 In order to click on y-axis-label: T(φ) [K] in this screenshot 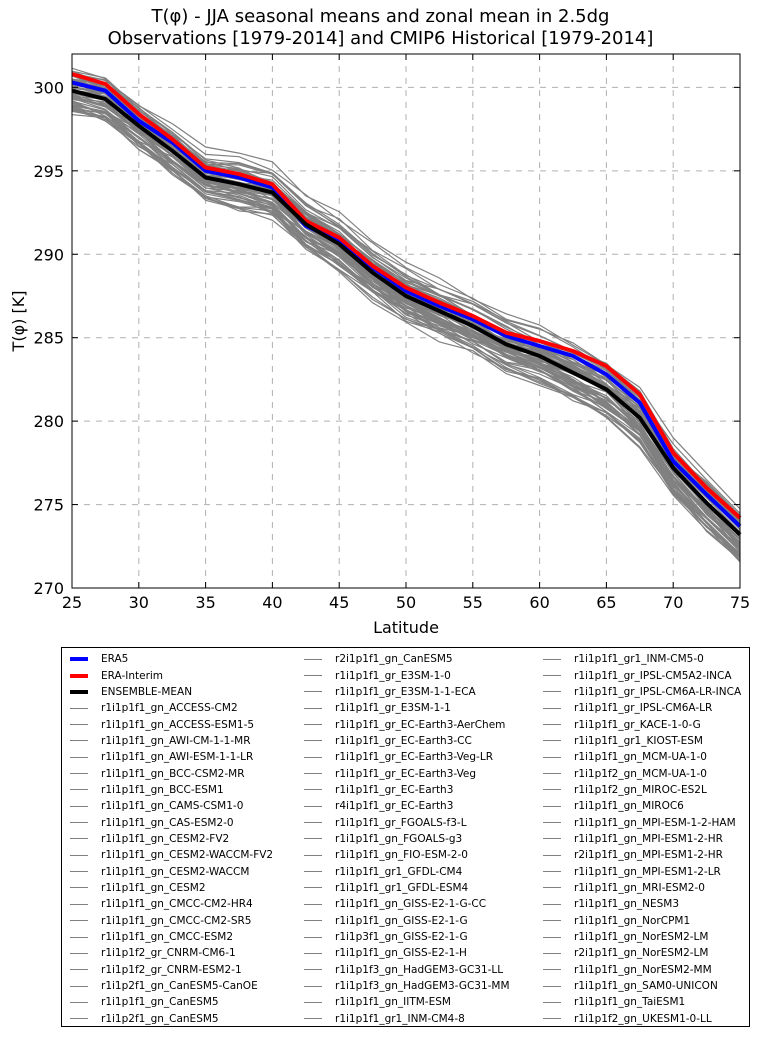, I will do `click(18, 322)`.